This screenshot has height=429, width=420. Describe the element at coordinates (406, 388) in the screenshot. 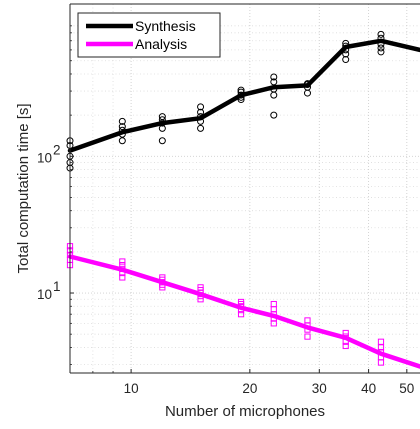

I see `x-tick-label: 50` at that location.